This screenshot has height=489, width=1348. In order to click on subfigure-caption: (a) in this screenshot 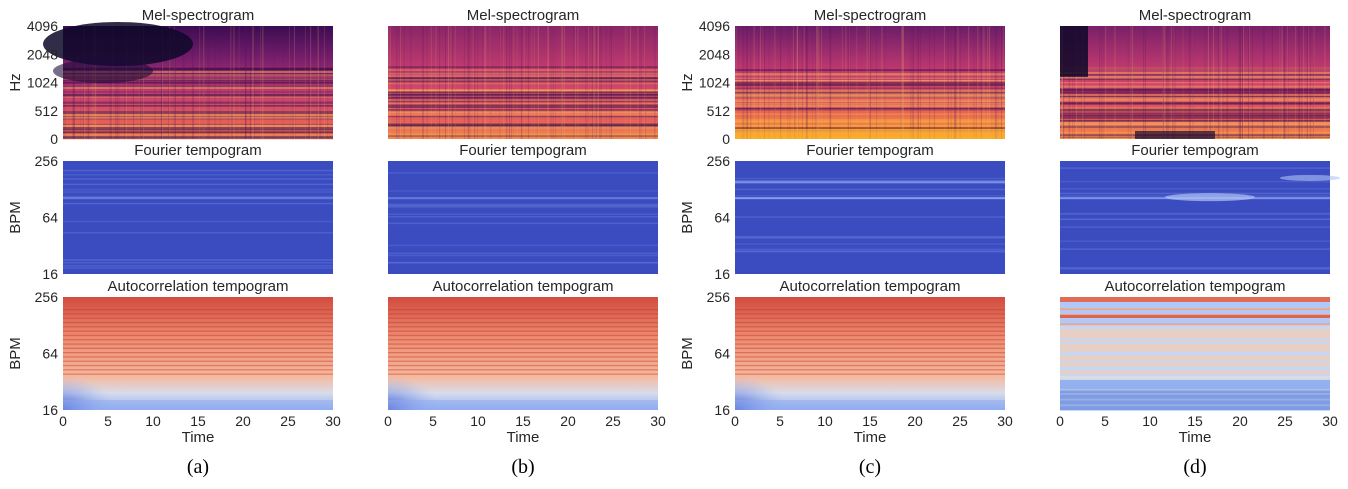, I will do `click(198, 467)`.